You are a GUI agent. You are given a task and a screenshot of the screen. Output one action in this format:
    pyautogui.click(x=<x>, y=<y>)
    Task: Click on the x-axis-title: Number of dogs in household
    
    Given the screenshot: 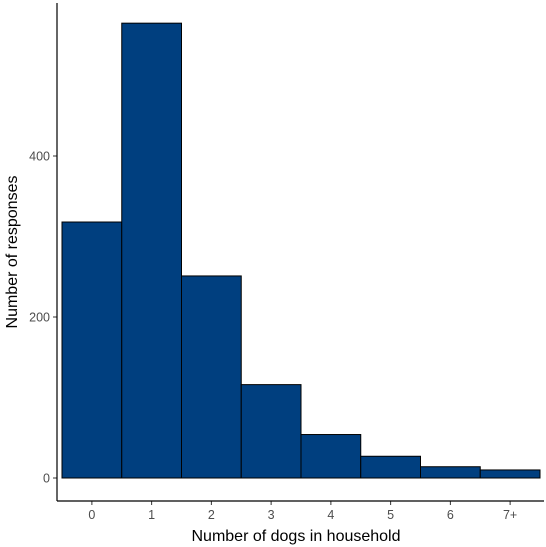 What is the action you would take?
    pyautogui.click(x=295, y=536)
    